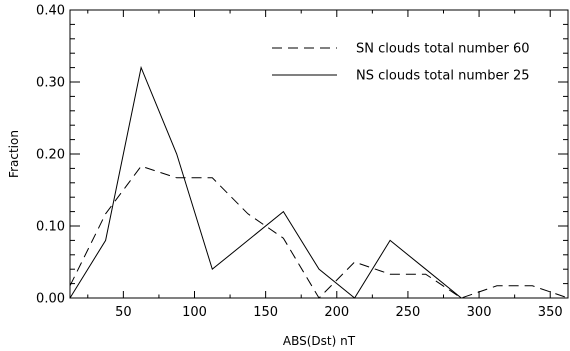 The image size is (570, 351). What do you see at coordinates (50, 299) in the screenshot?
I see `y-tick-label: 0.00` at bounding box center [50, 299].